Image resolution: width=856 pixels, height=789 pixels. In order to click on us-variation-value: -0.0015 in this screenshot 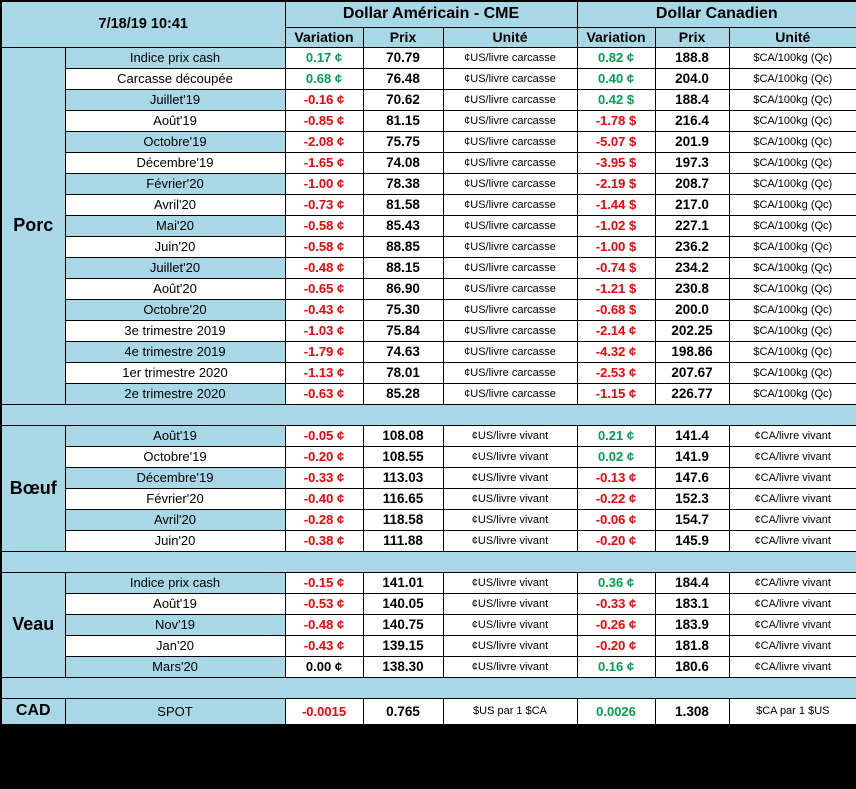, I will do `click(324, 711)`.